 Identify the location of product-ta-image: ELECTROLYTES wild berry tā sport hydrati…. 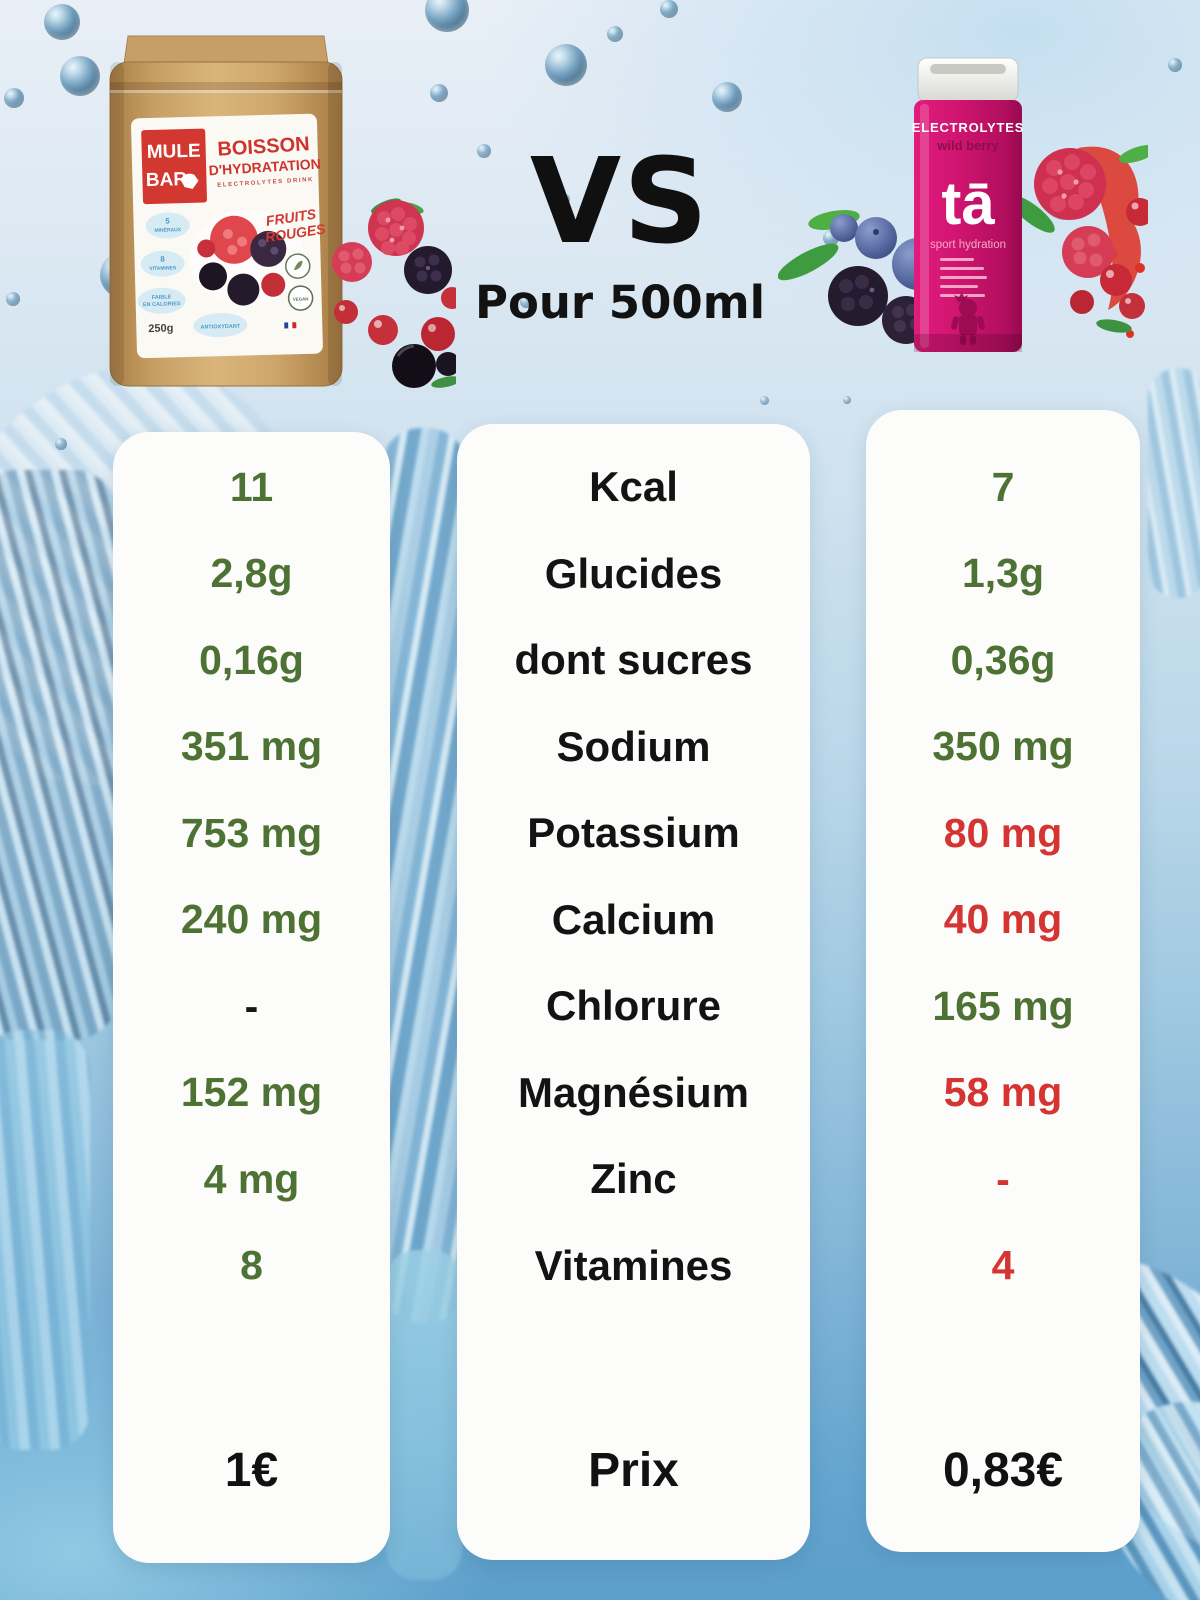
(967, 207).